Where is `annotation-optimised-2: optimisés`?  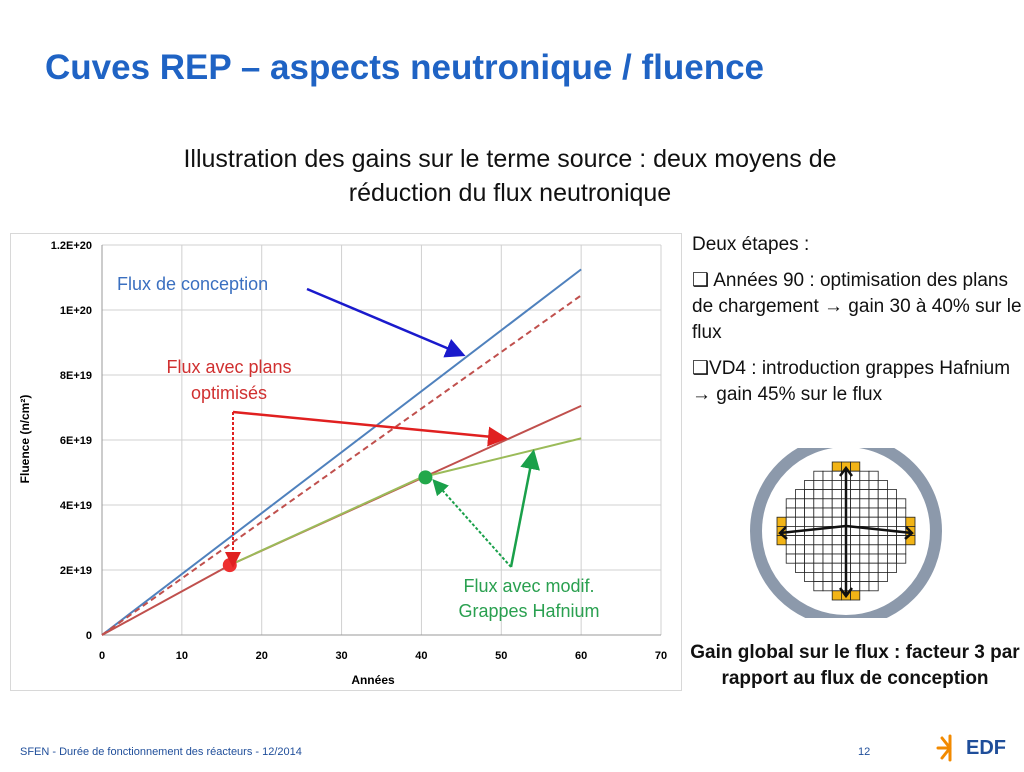
annotation-optimised-2: optimisés is located at coordinates (229, 393).